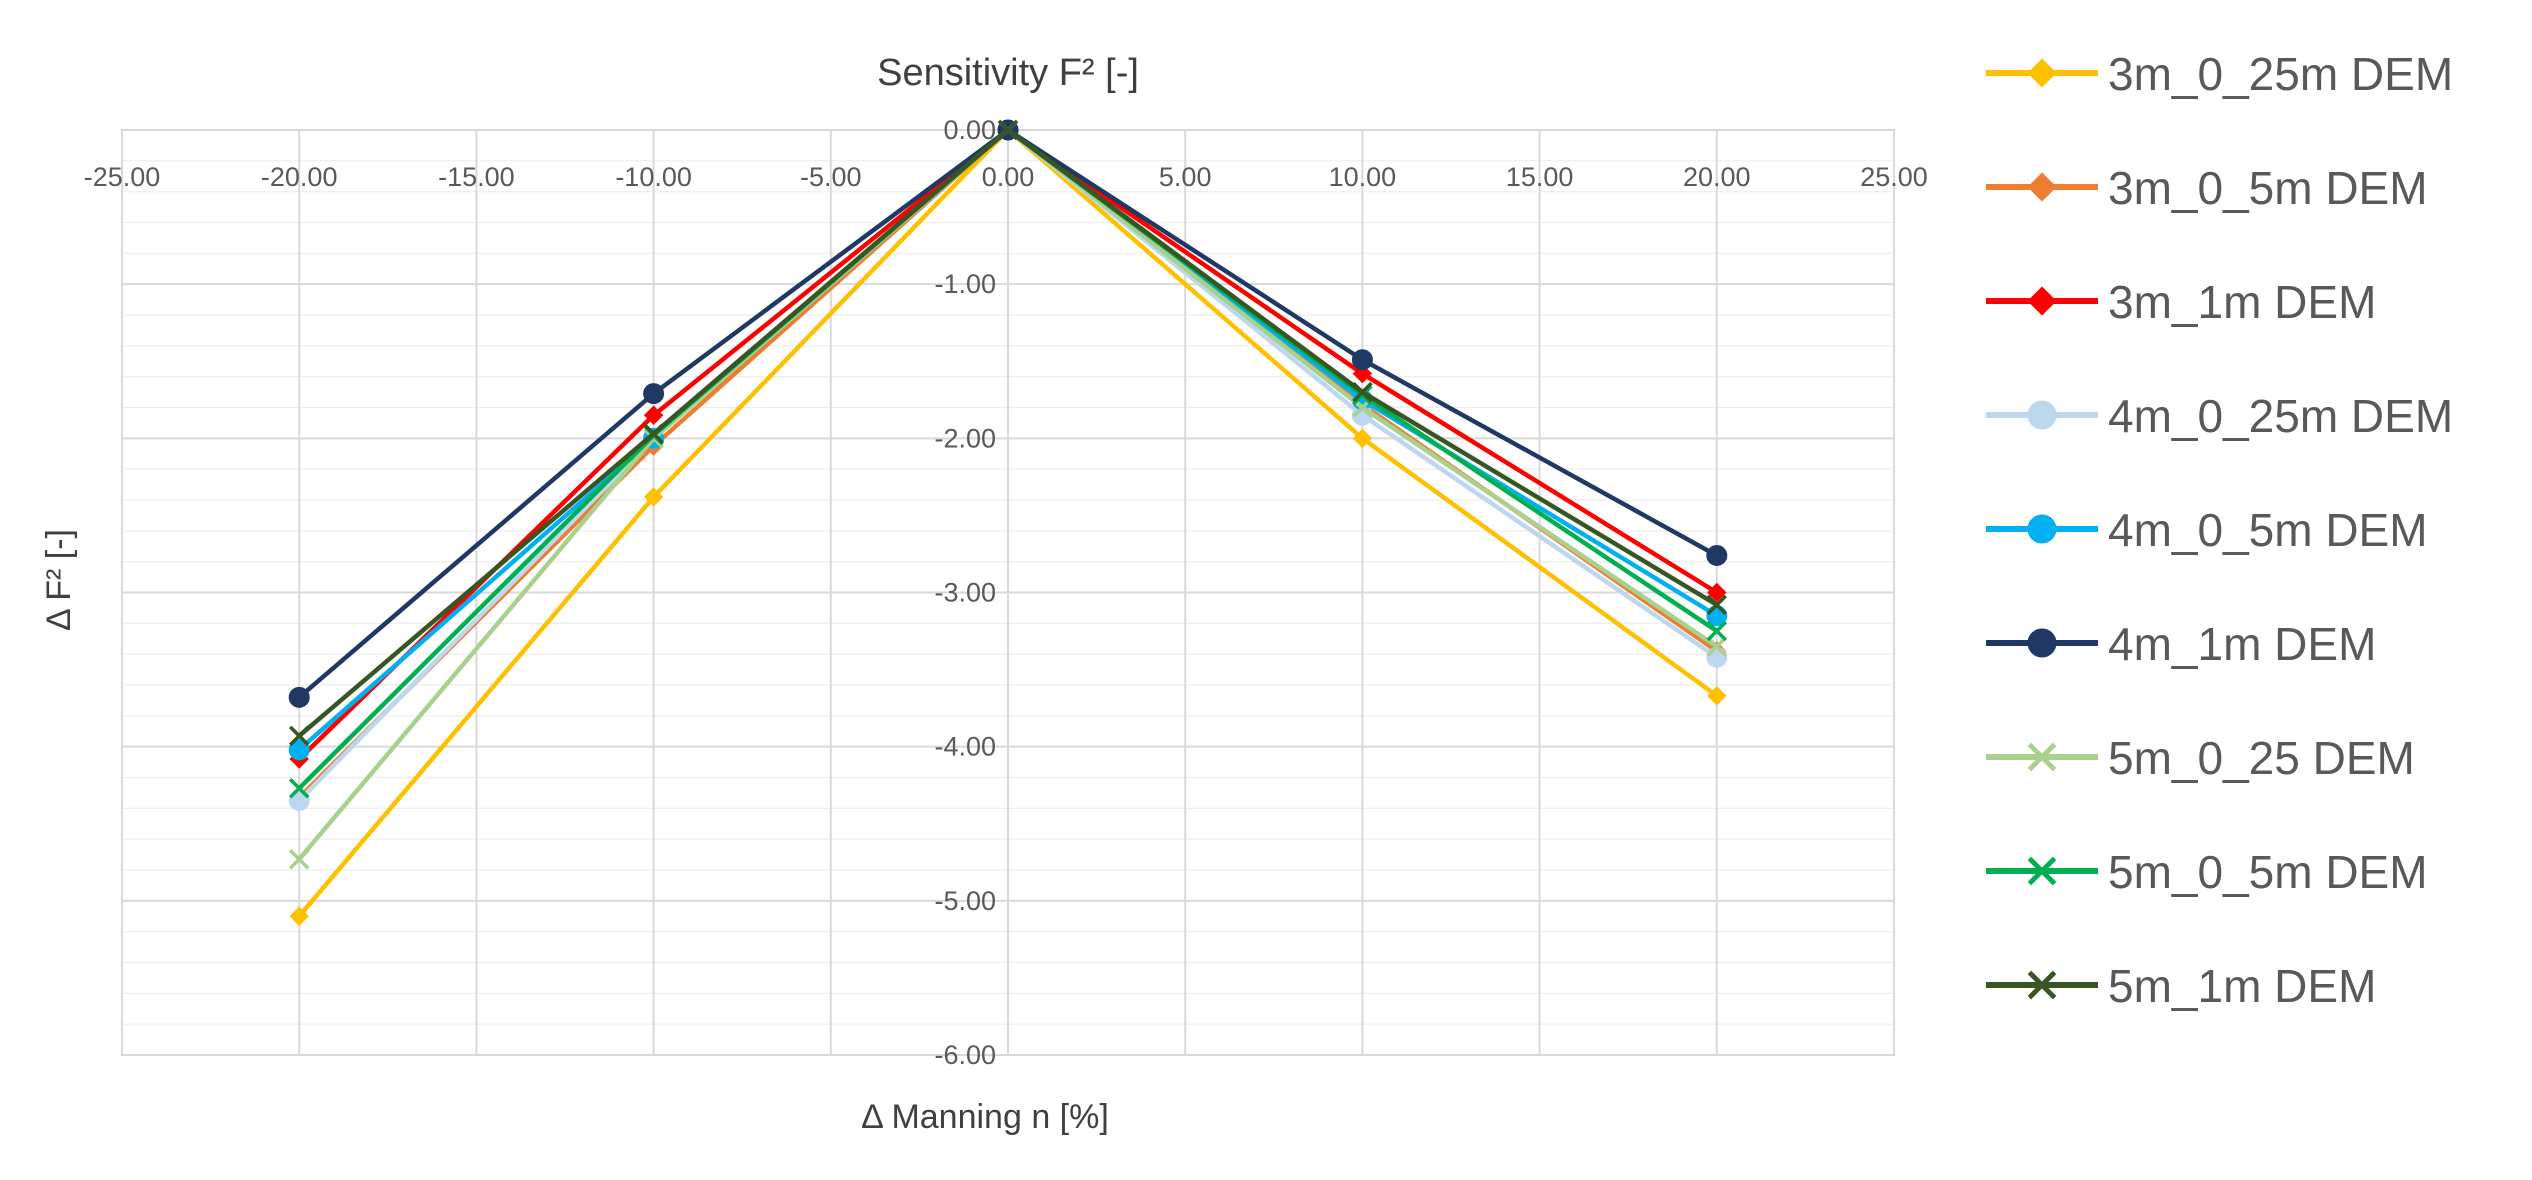  I want to click on x-tick-label: -5.00, so click(831, 177).